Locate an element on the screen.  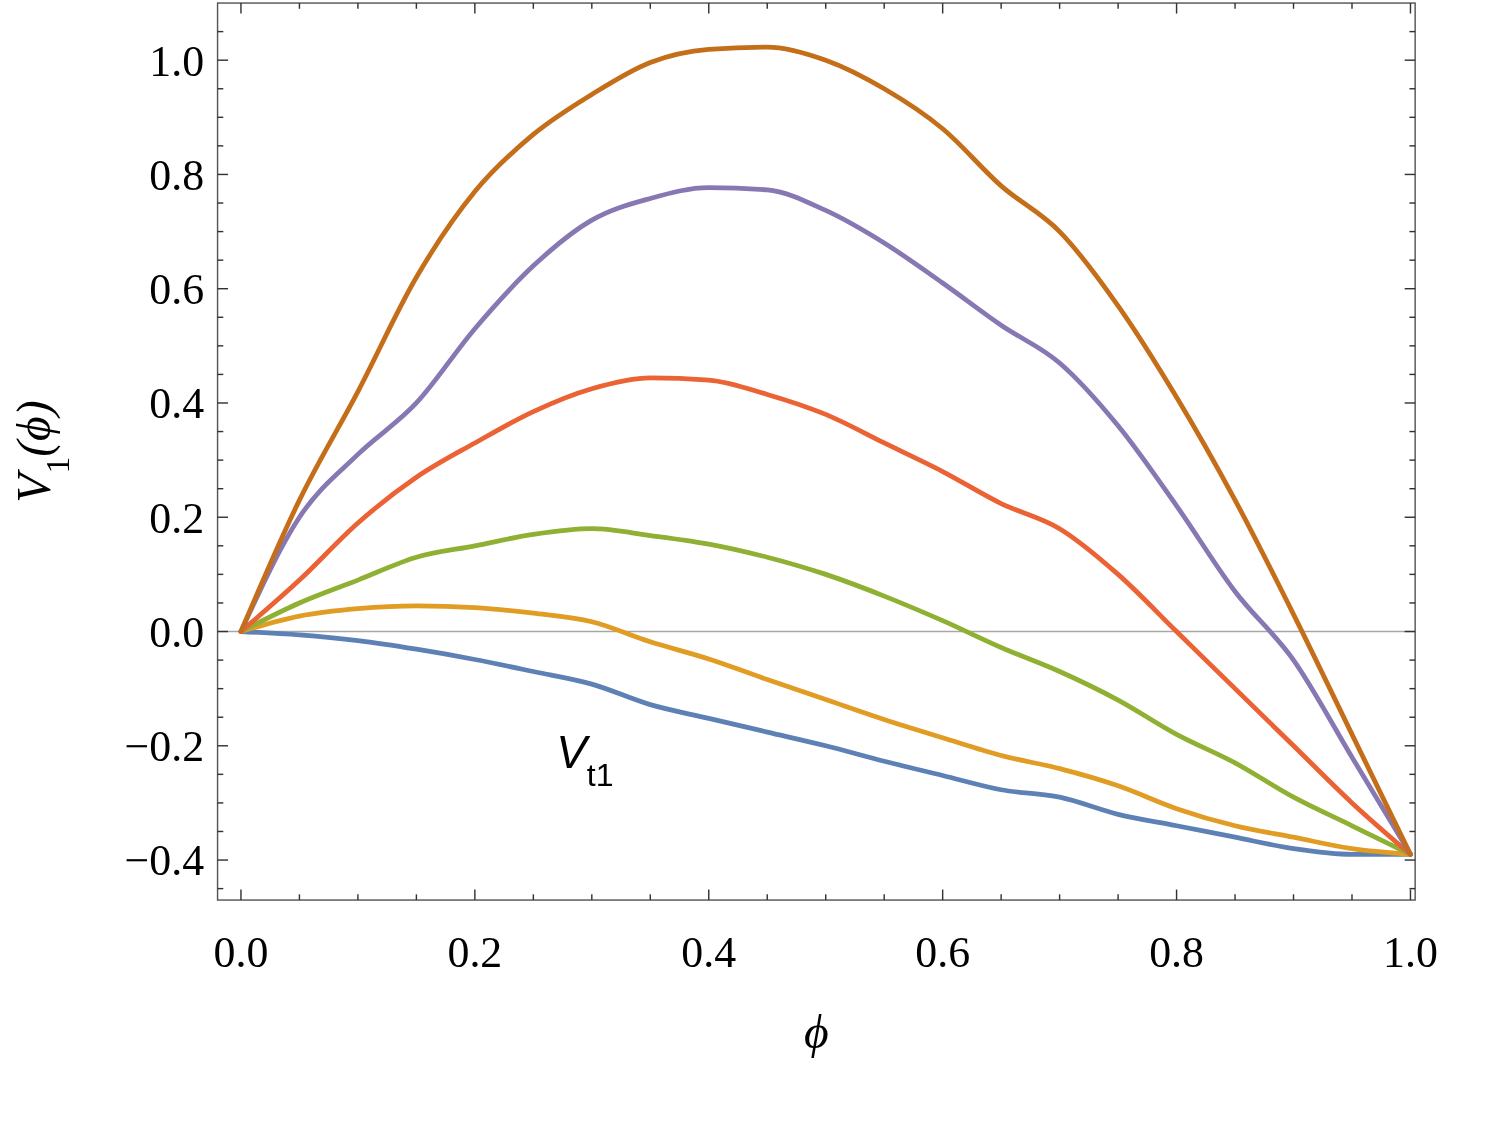
y-tick-label: 1.0 is located at coordinates (177, 60).